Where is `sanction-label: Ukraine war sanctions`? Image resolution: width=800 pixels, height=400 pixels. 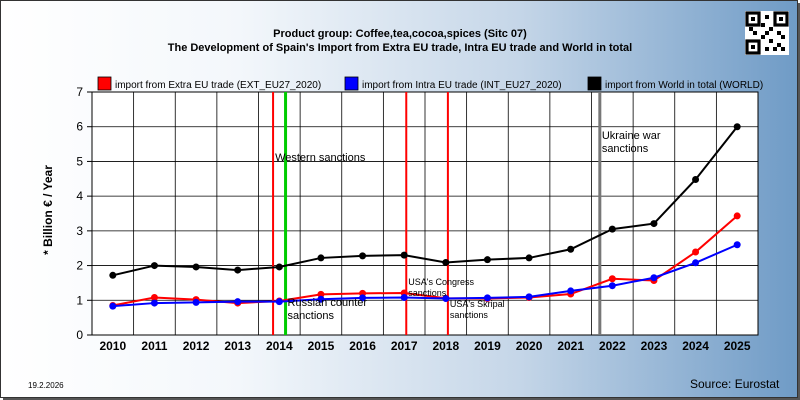
sanction-label: Ukraine war sanctions is located at coordinates (631, 142).